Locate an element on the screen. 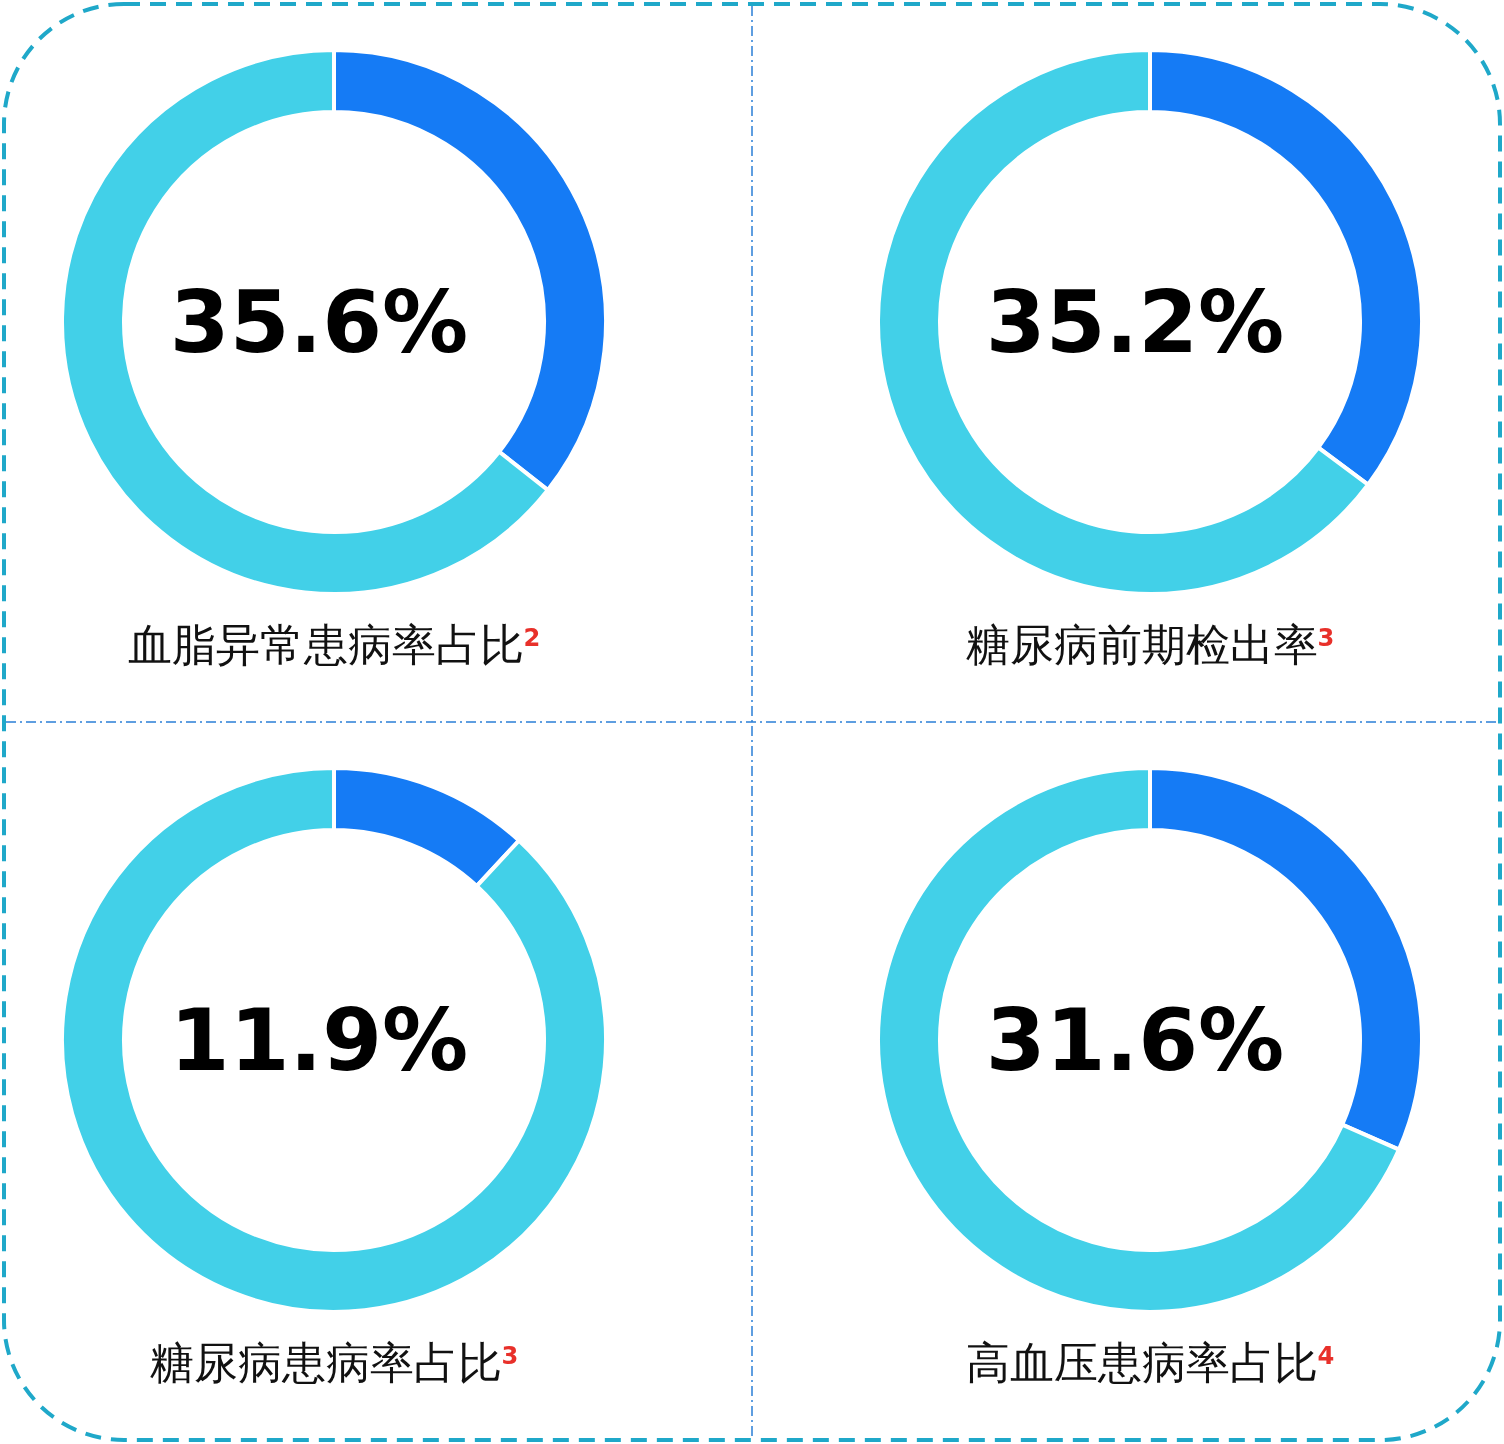  text: 糖尿病前期检出率$^{3}$ is located at coordinates (1150, 644).